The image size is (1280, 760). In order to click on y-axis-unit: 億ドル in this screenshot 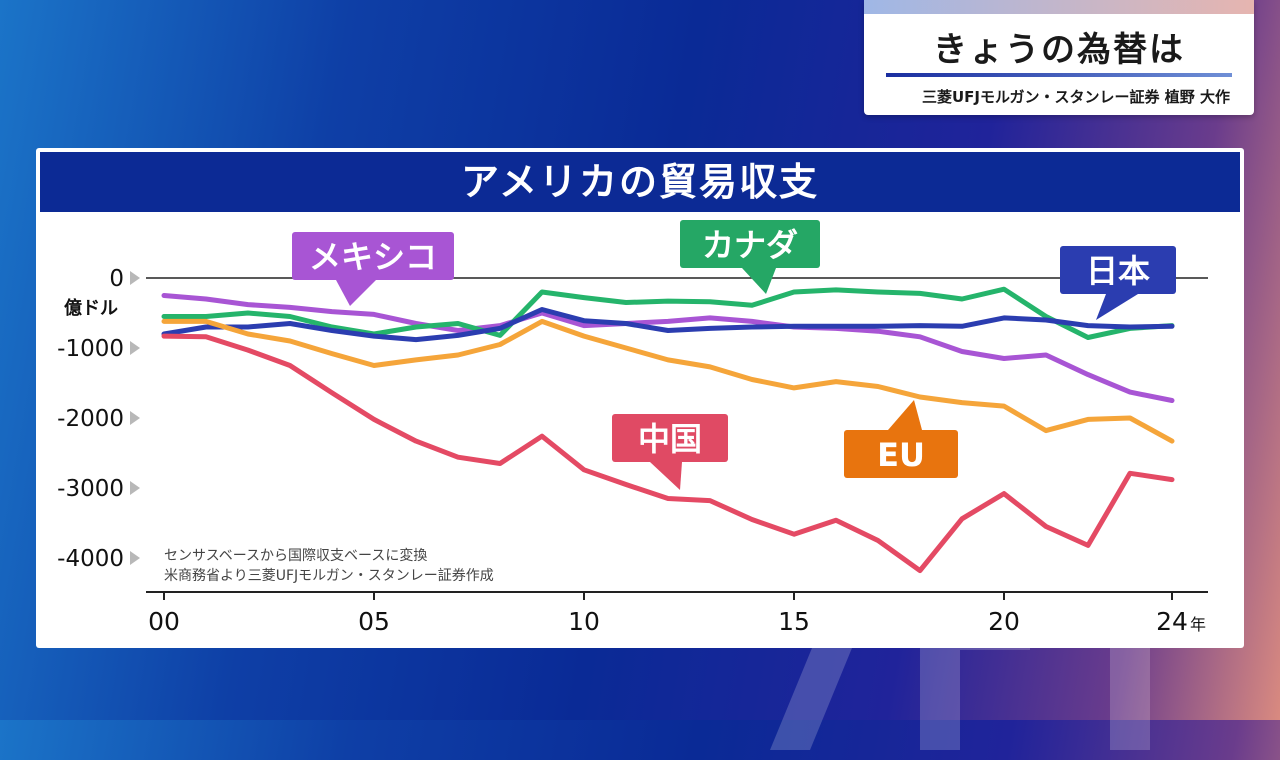, I will do `click(91, 308)`.